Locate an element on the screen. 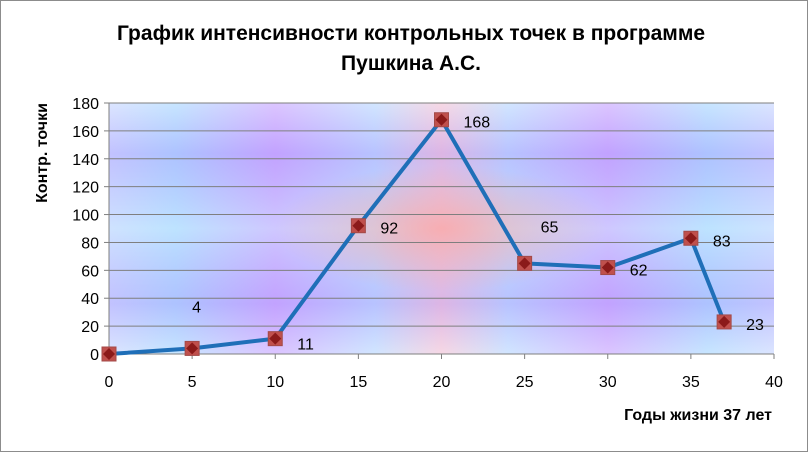 This screenshot has width=808, height=452. y-tick-label: 100 is located at coordinates (85, 216).